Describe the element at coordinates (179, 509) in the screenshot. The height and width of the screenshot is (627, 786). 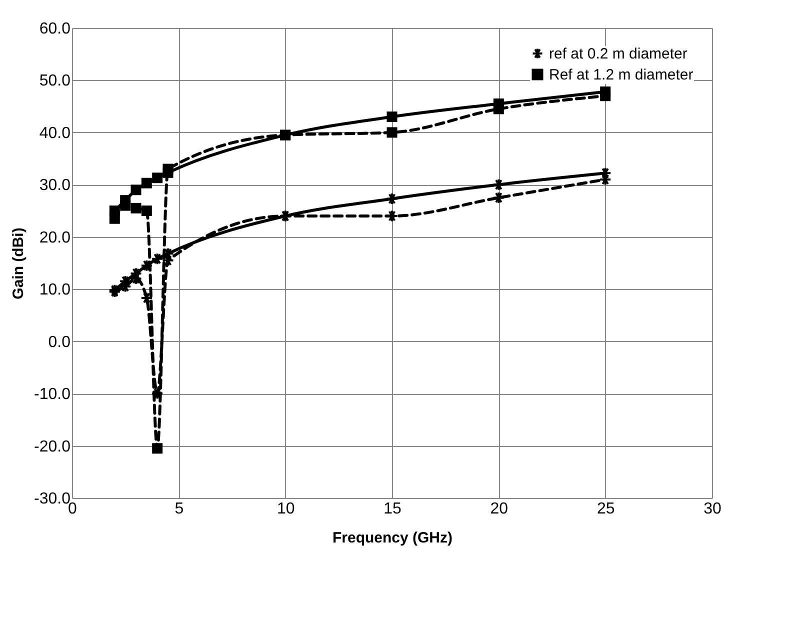
I see `x-tick-label: 5` at that location.